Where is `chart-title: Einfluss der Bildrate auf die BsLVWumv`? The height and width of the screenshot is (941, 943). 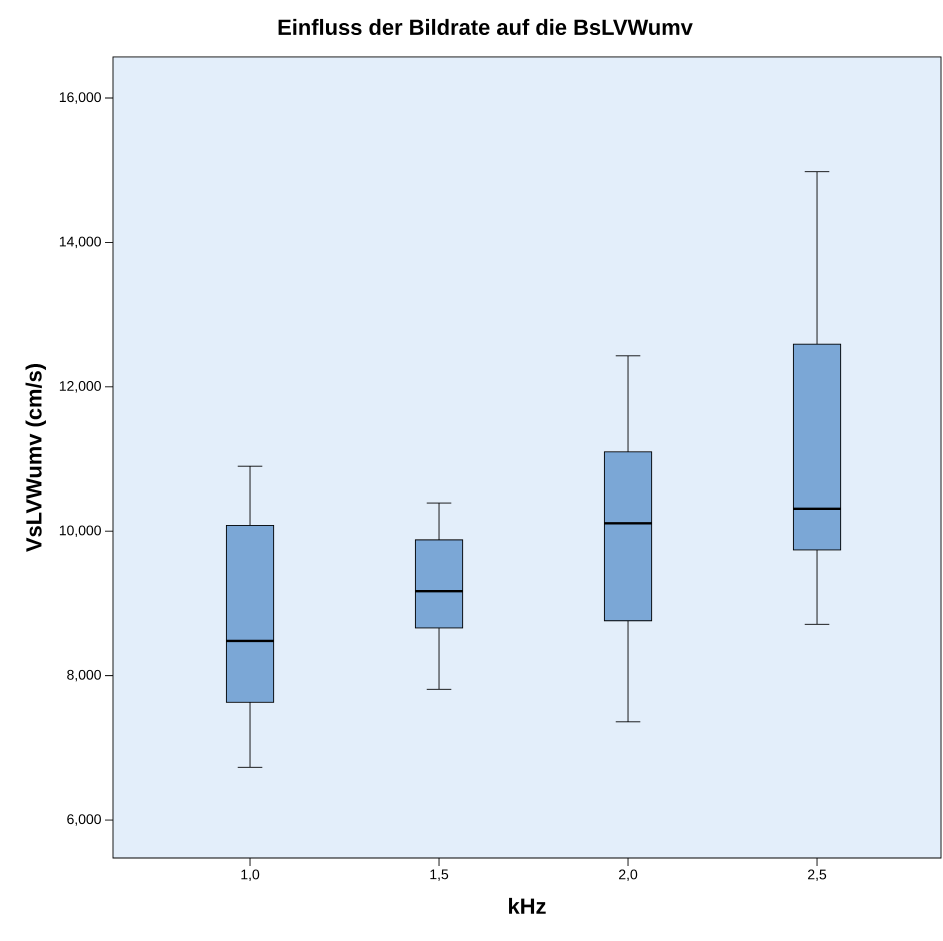
chart-title: Einfluss der Bildrate auf die BsLVWumv is located at coordinates (485, 27).